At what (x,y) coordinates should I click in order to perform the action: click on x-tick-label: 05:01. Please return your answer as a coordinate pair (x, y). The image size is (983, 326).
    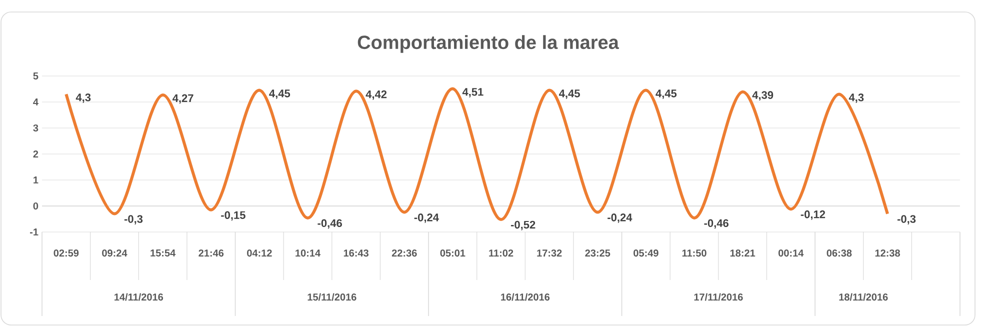
    Looking at the image, I should click on (453, 253).